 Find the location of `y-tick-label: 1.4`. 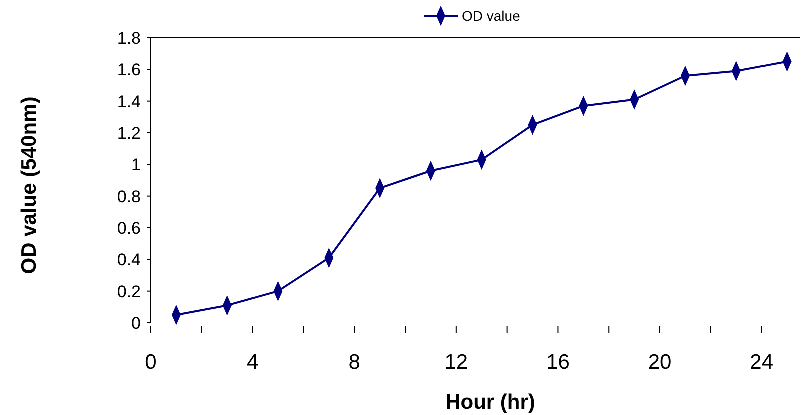

y-tick-label: 1.4 is located at coordinates (129, 102).